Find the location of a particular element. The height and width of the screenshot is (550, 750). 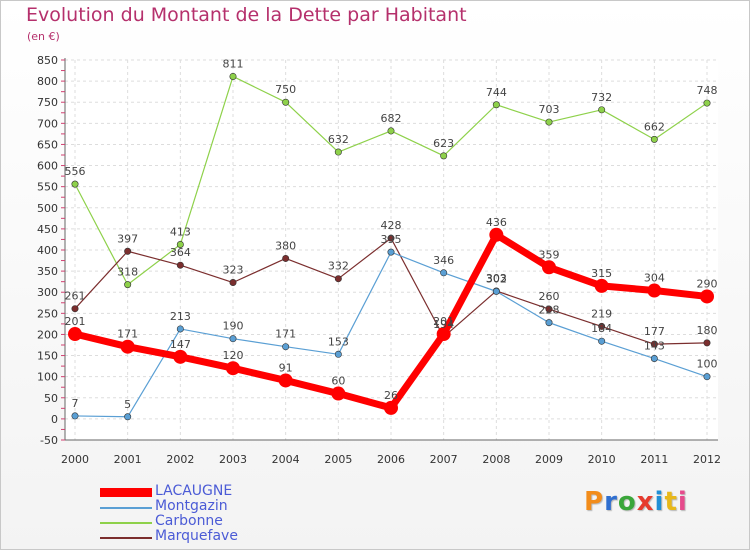

data-label-carbonne: 632 is located at coordinates (338, 139).